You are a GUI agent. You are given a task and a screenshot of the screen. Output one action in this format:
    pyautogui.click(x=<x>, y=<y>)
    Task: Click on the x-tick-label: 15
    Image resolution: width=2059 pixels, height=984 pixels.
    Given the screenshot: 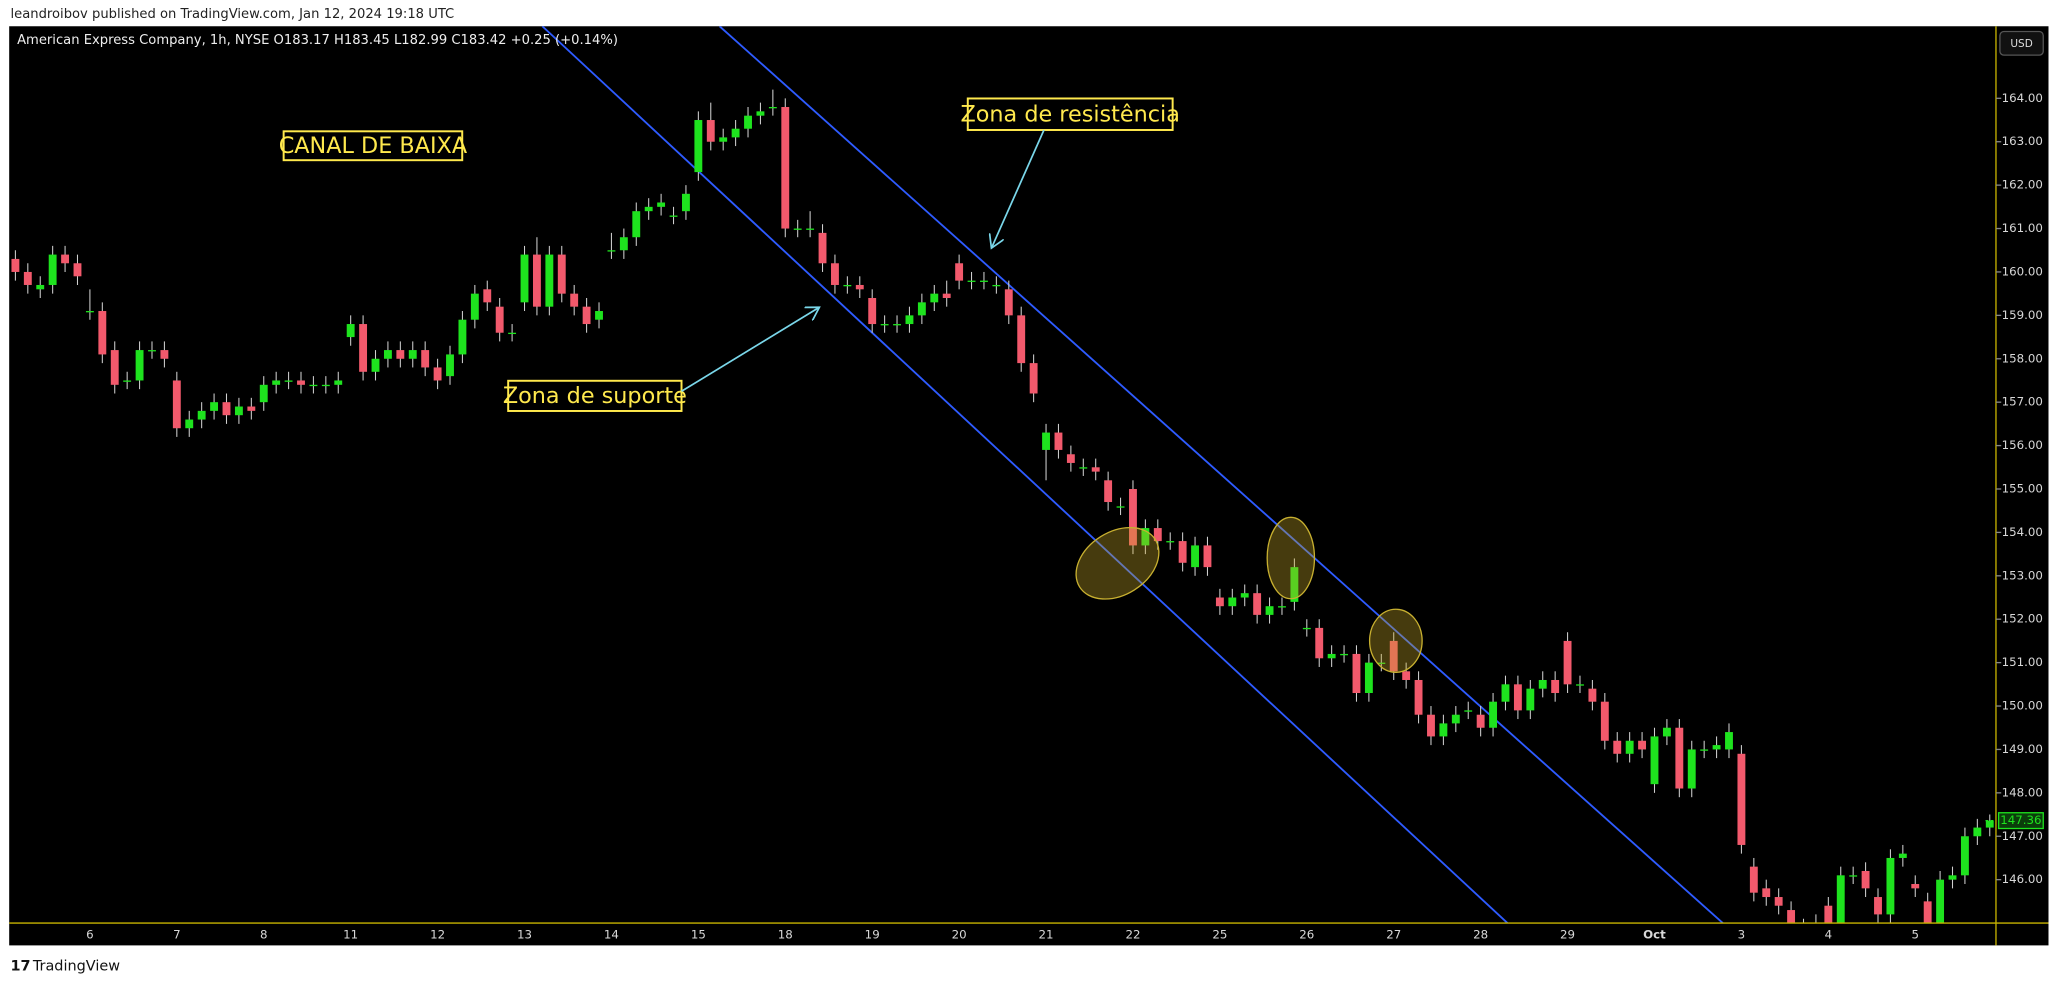 What is the action you would take?
    pyautogui.click(x=698, y=934)
    